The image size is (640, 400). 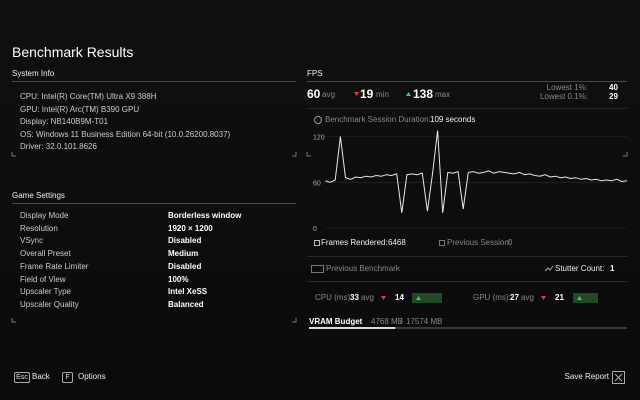 What do you see at coordinates (468, 328) in the screenshot?
I see `vram-track` at bounding box center [468, 328].